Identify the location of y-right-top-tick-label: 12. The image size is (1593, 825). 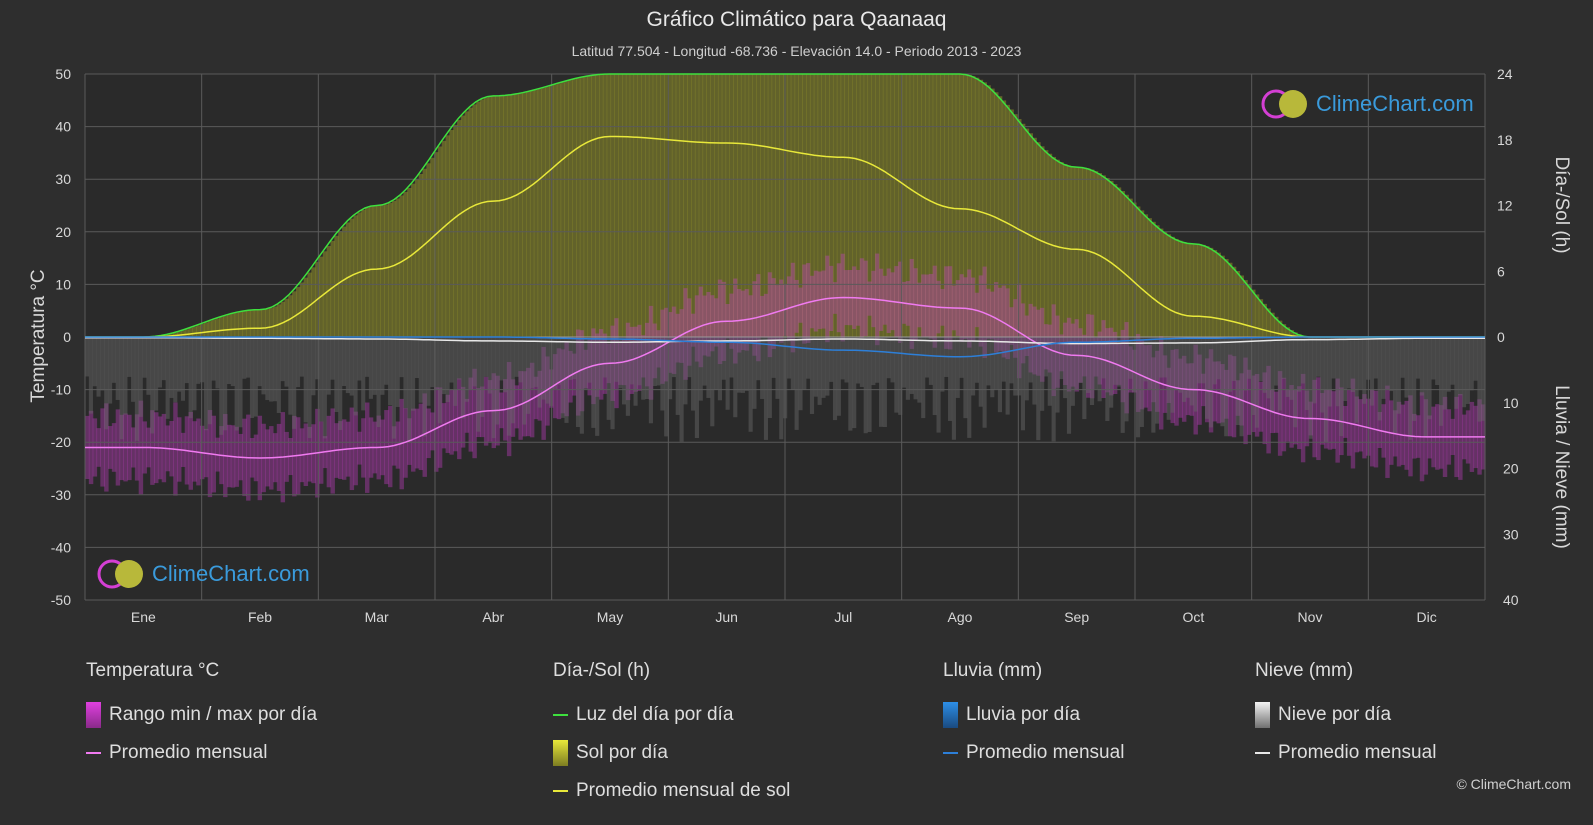
(1505, 206).